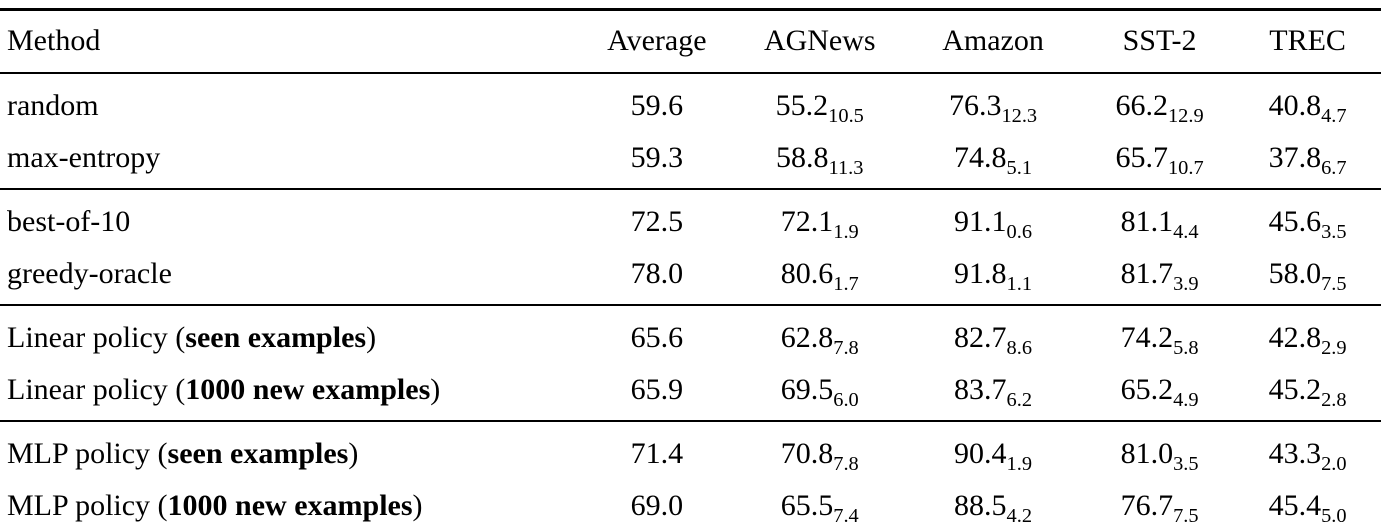 This screenshot has width=1381, height=529. What do you see at coordinates (1147, 453) in the screenshot?
I see `value-main: 81.0` at bounding box center [1147, 453].